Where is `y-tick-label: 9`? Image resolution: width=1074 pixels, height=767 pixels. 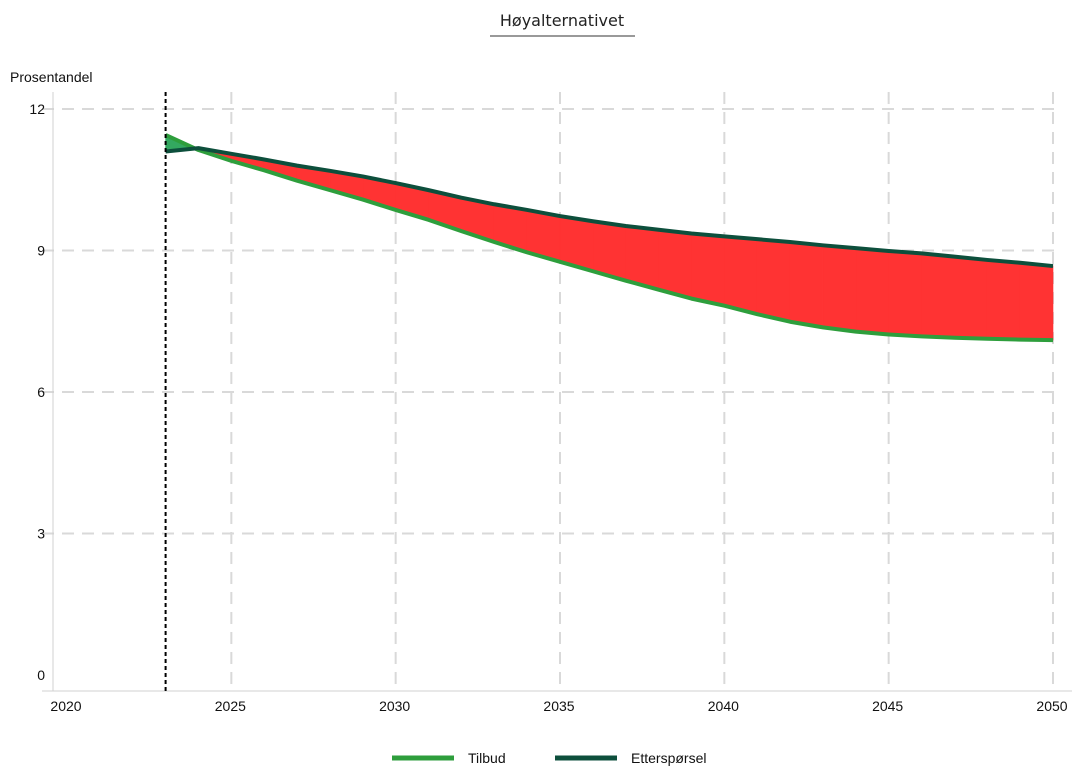
y-tick-label: 9 is located at coordinates (41, 251).